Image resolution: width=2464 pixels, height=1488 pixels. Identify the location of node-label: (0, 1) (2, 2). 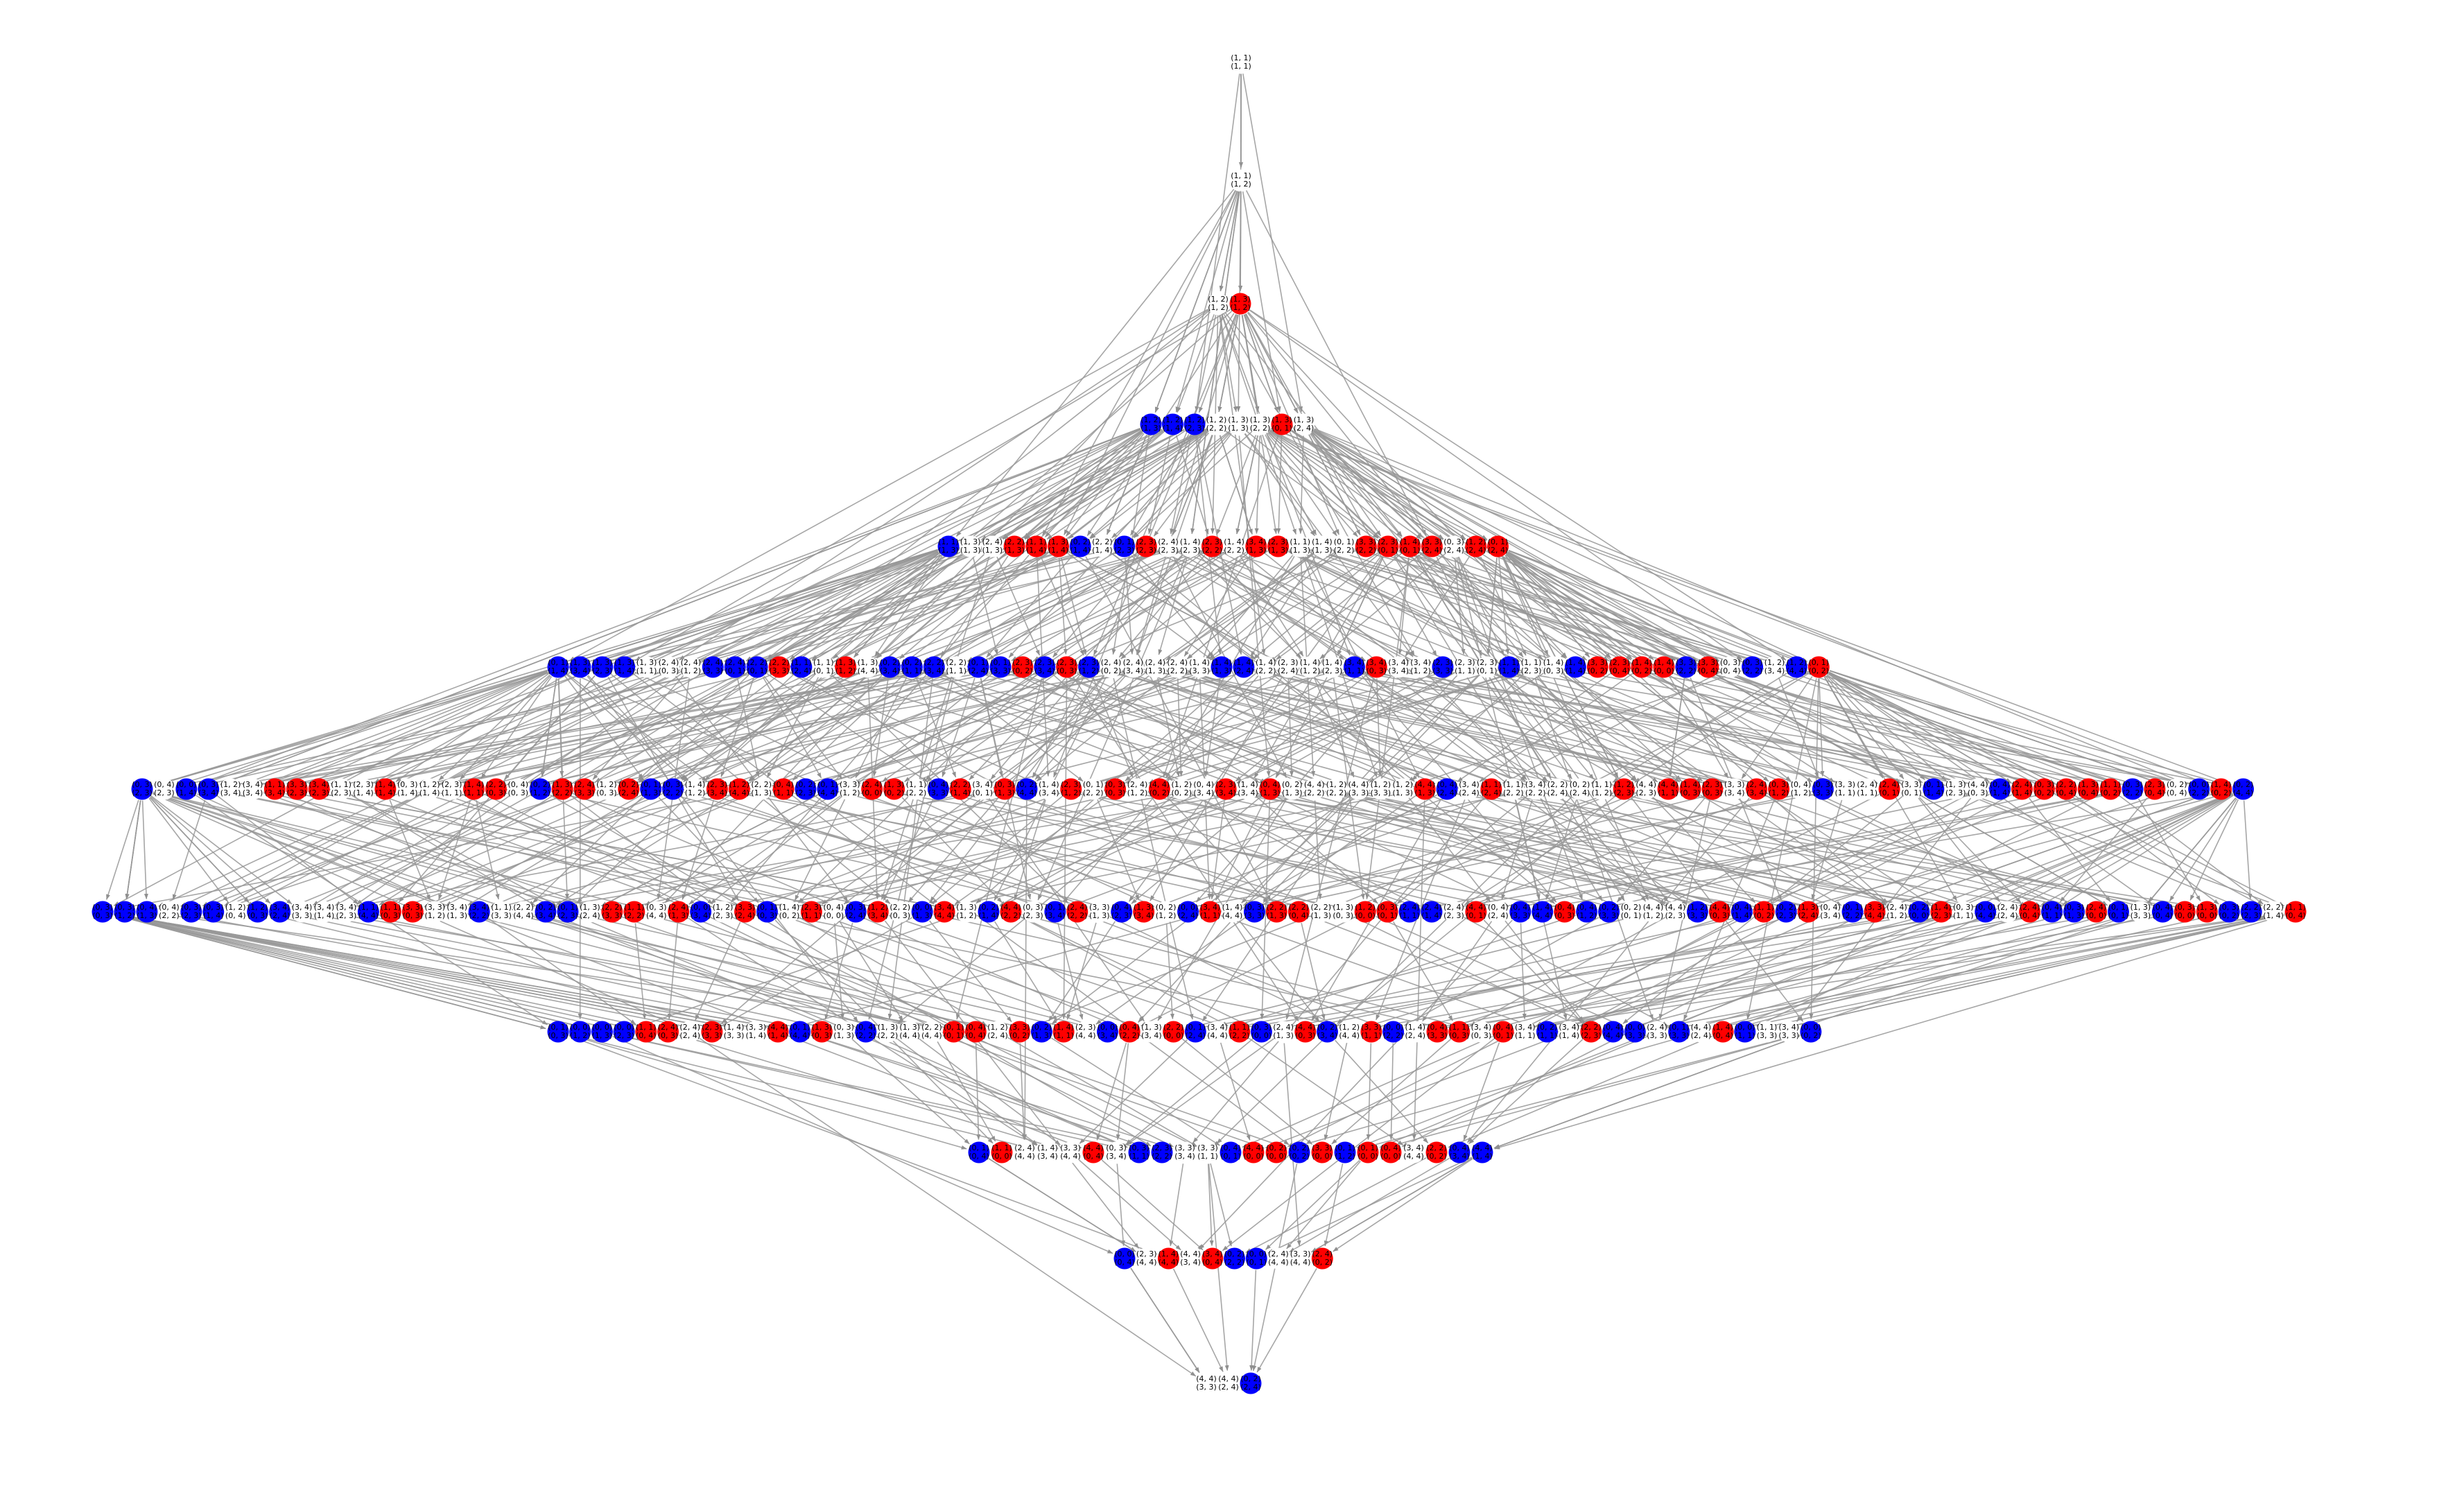
(1853, 911).